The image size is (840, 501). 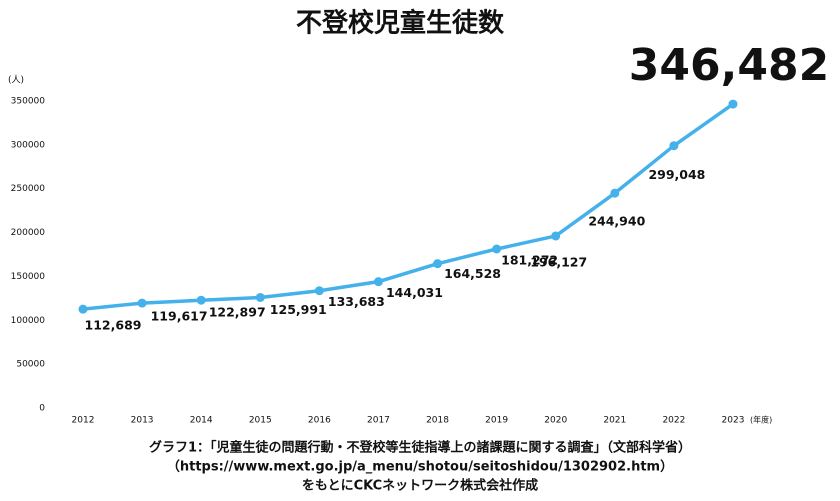 What do you see at coordinates (28, 145) in the screenshot?
I see `y-tick-label: 300000` at bounding box center [28, 145].